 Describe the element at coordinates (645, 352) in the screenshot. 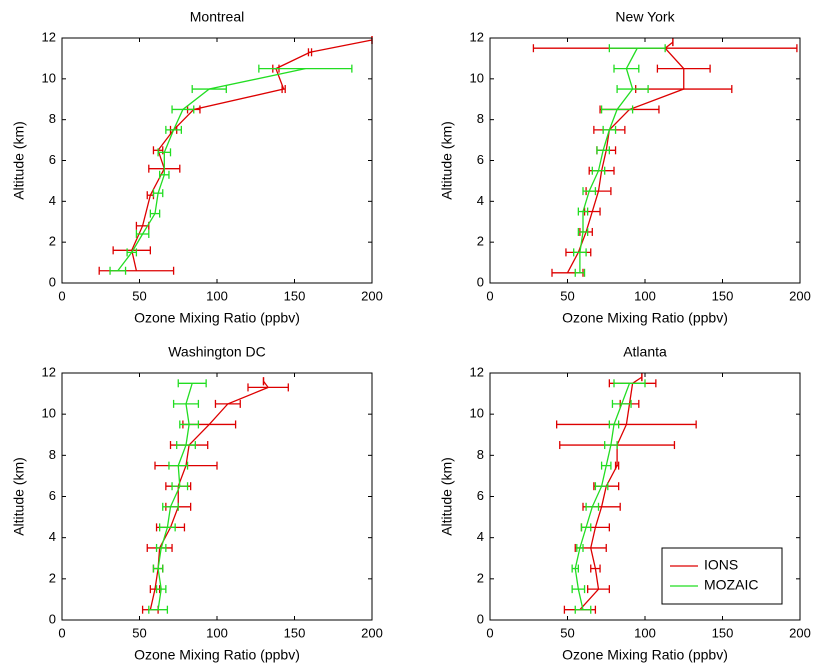

I see `subplot-title: Atlanta` at that location.